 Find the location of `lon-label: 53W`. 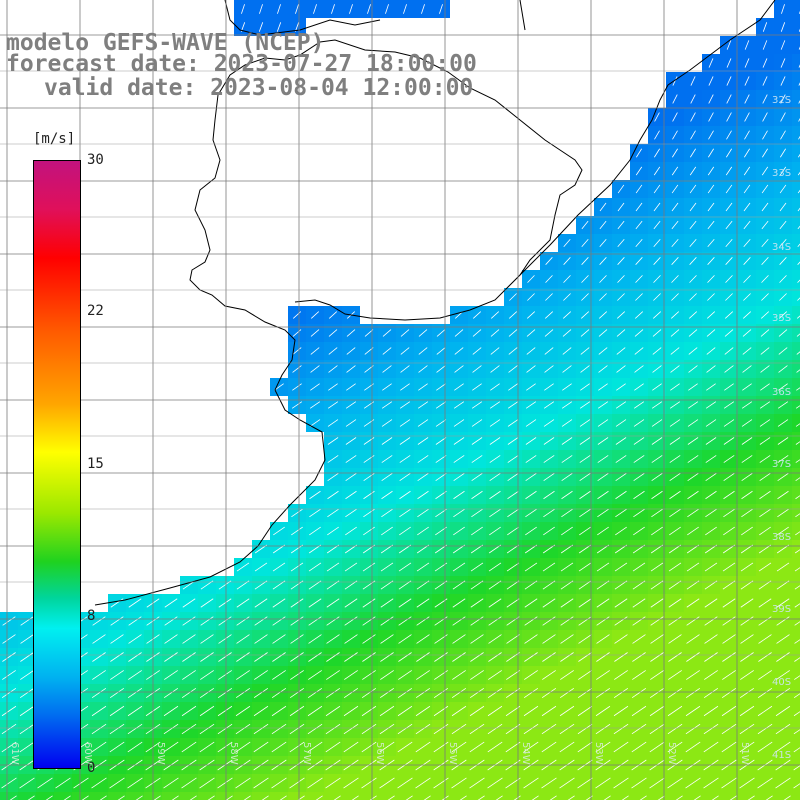

lon-label: 53W is located at coordinates (598, 753).